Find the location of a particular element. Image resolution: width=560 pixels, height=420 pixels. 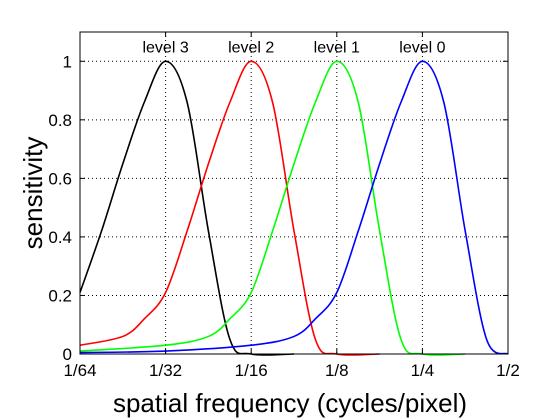

x-tick-label: 1/4 is located at coordinates (423, 370).